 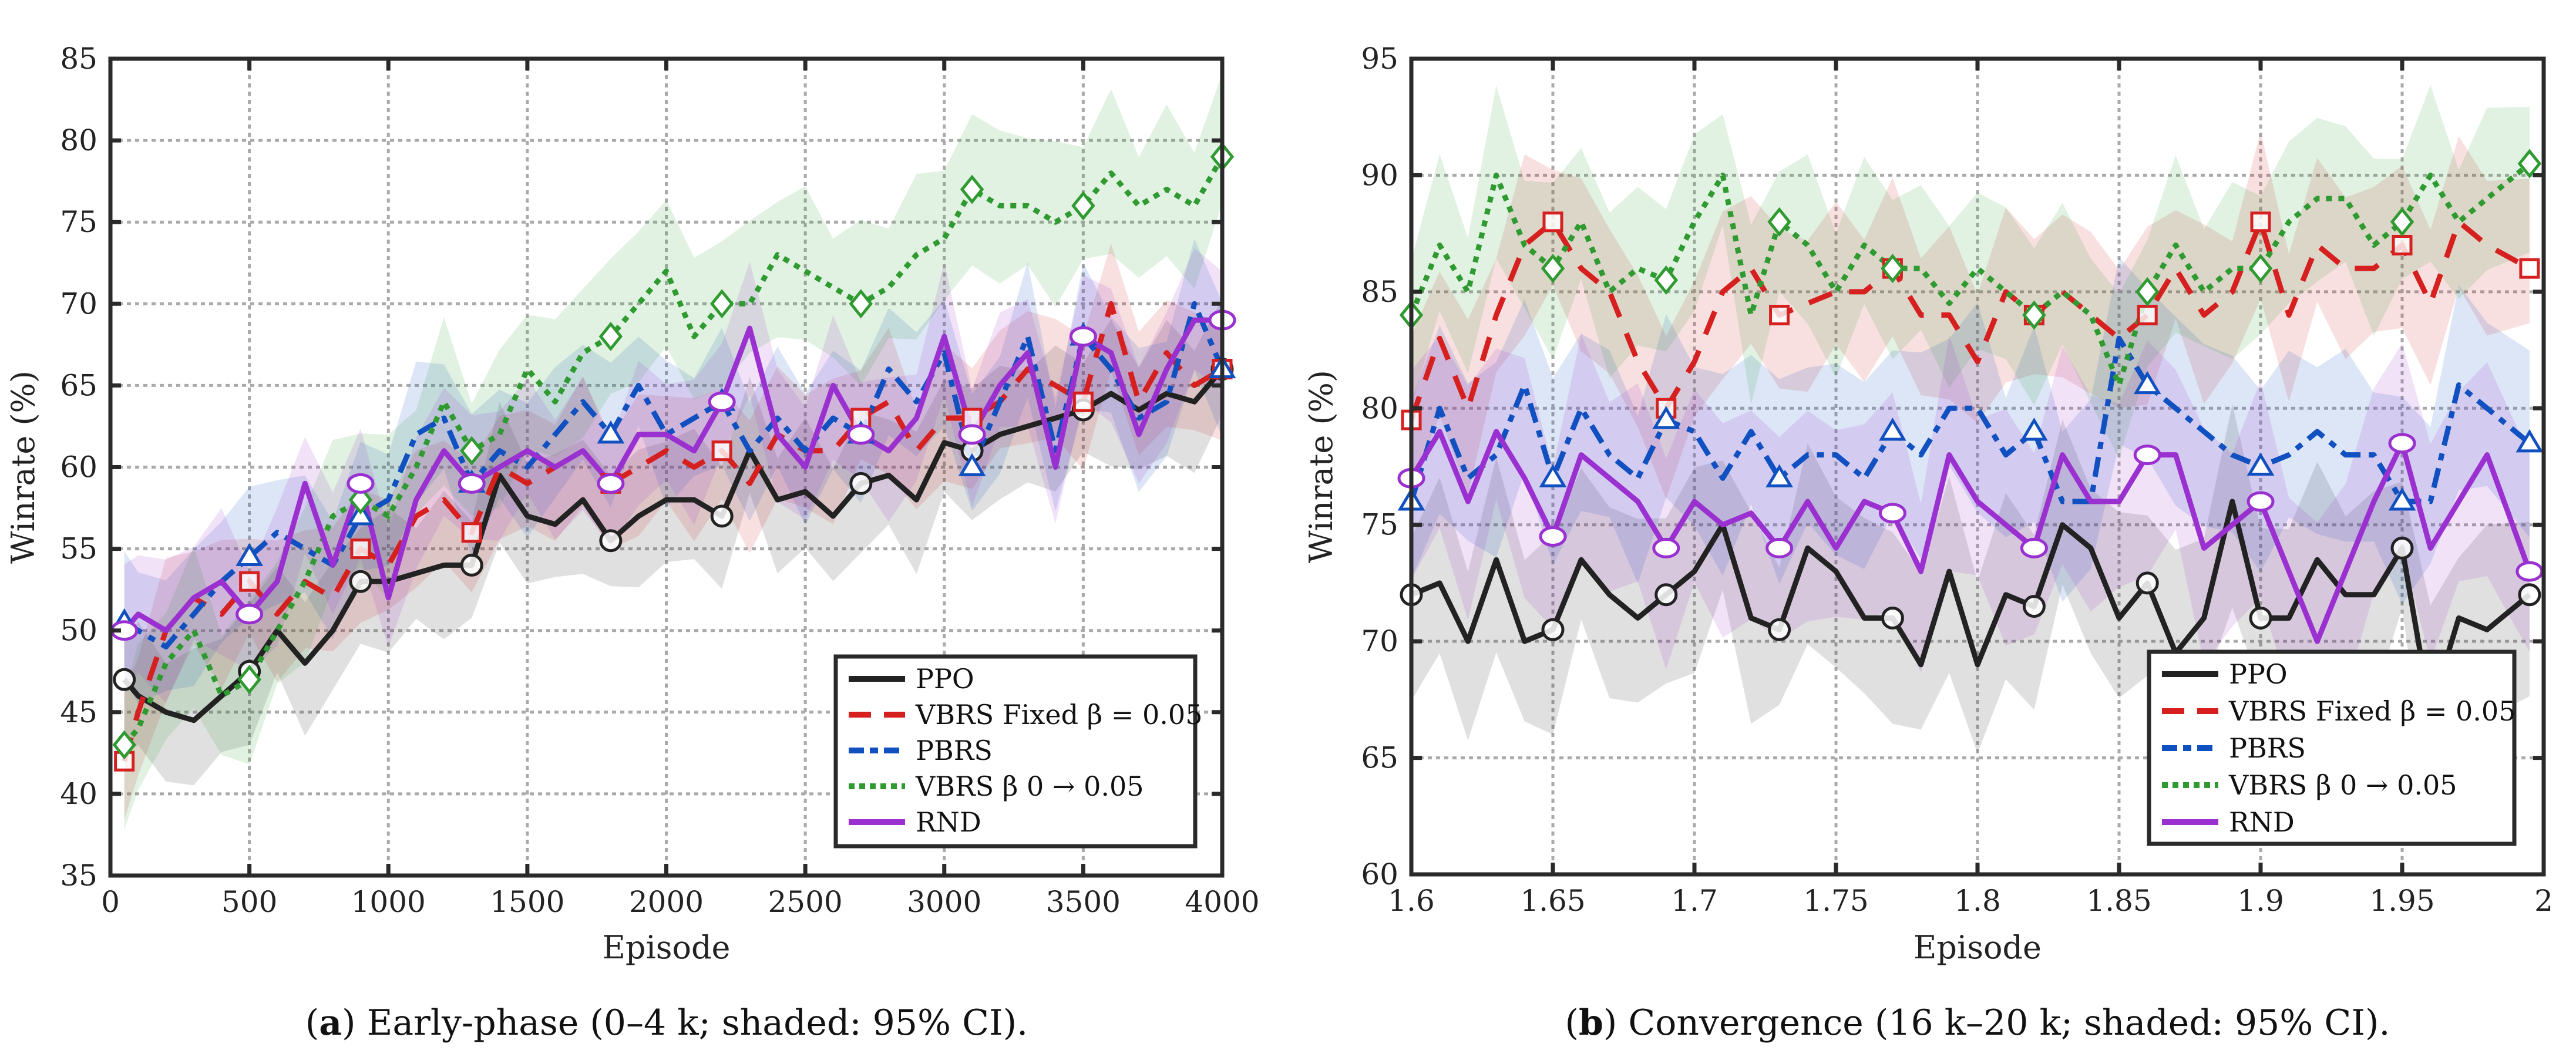 What do you see at coordinates (2372, 711) in the screenshot?
I see `legend-label: VBRS Fixed β = 0.05` at bounding box center [2372, 711].